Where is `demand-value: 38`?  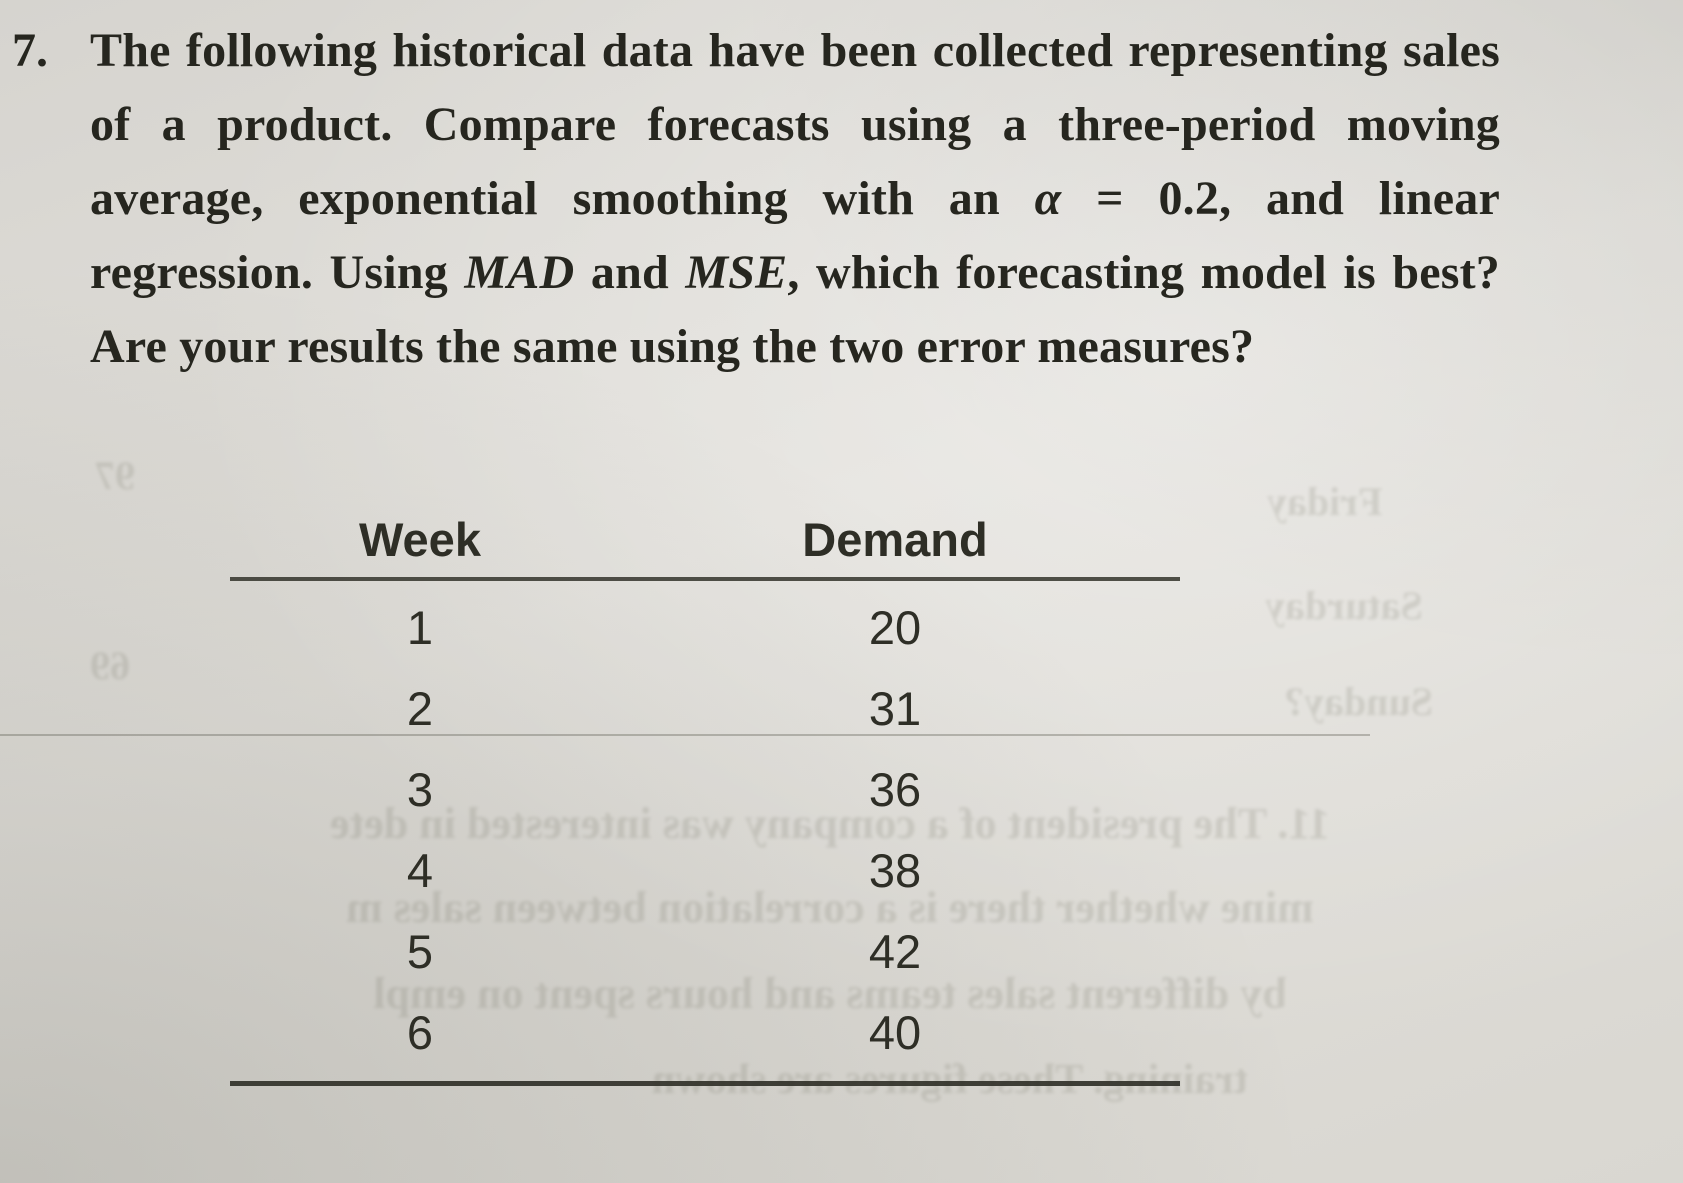
demand-value: 38 is located at coordinates (895, 870).